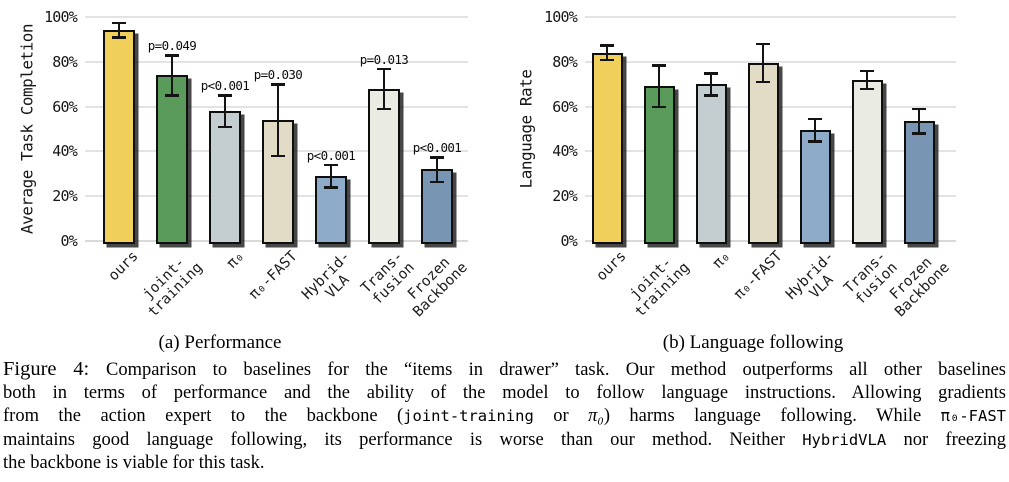 The height and width of the screenshot is (482, 1009). I want to click on subcaption-b: (b) Language following, so click(753, 342).